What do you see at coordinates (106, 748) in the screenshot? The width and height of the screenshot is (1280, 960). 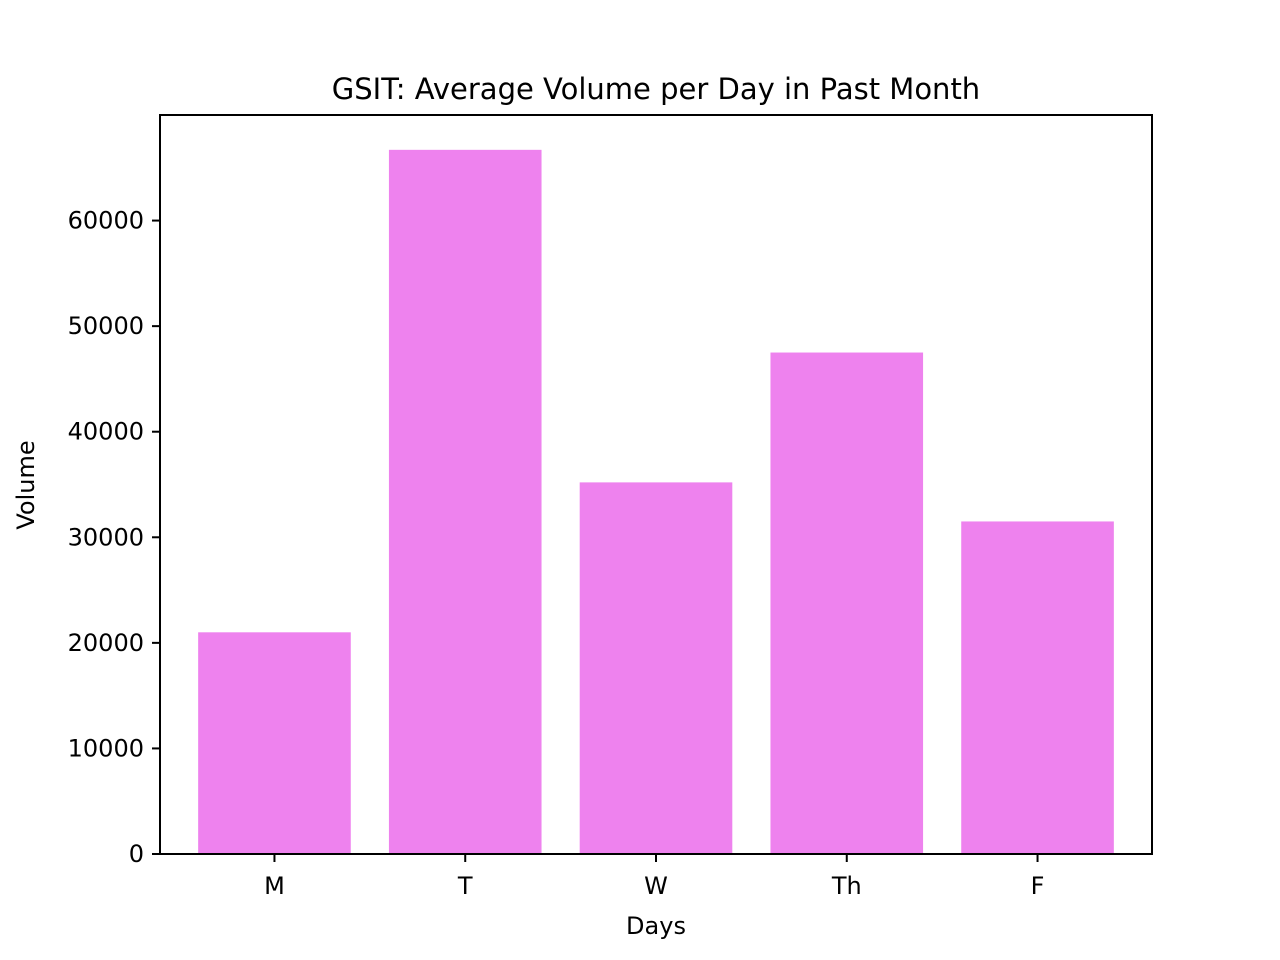 I see `y-tick-label: 10000` at bounding box center [106, 748].